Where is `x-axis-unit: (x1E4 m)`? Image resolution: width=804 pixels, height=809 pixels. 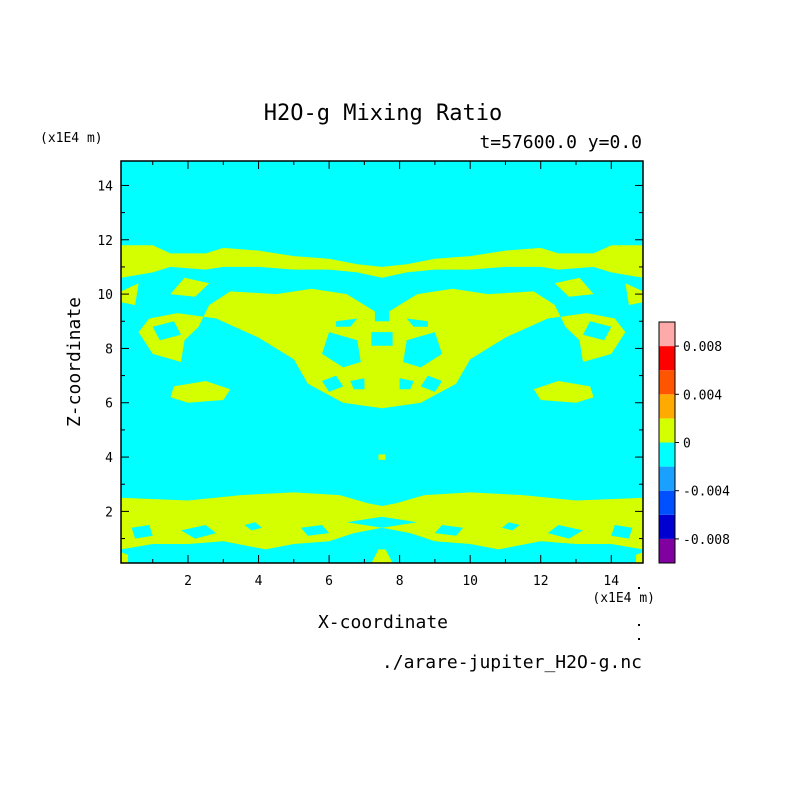
x-axis-unit: (x1E4 m) is located at coordinates (623, 598).